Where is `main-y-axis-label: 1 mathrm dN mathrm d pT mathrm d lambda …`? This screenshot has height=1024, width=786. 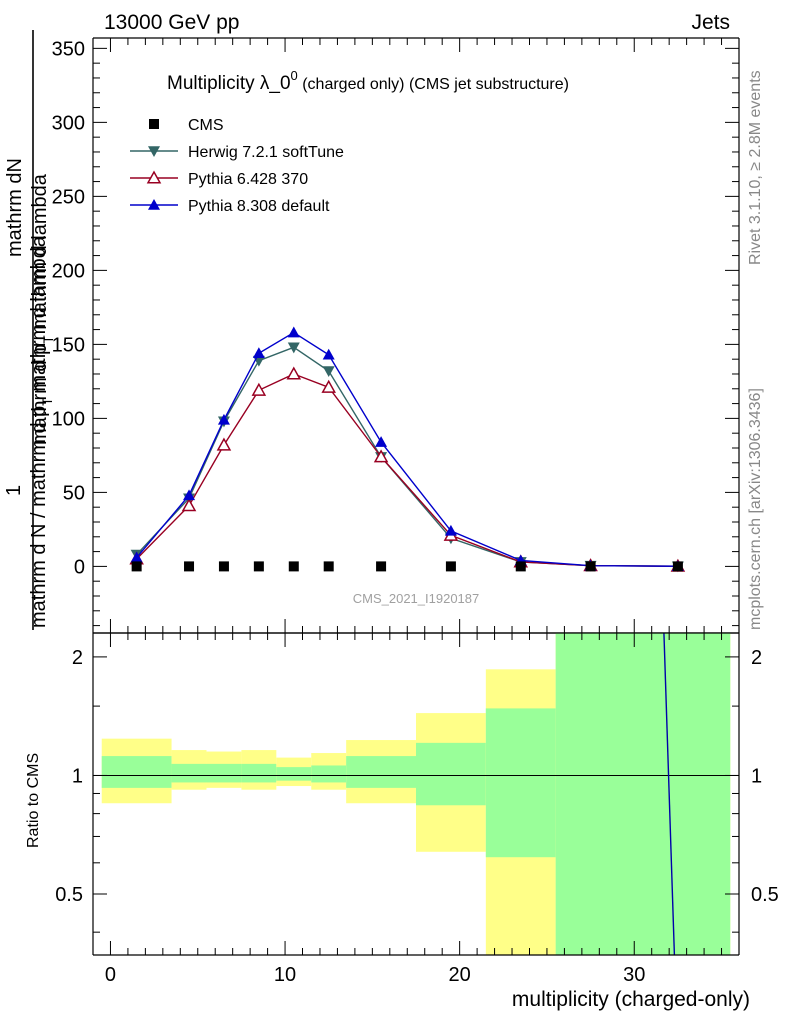 main-y-axis-label: 1 mathrm dN mathrm d pT mathrm d lambda … is located at coordinates (29, 330).